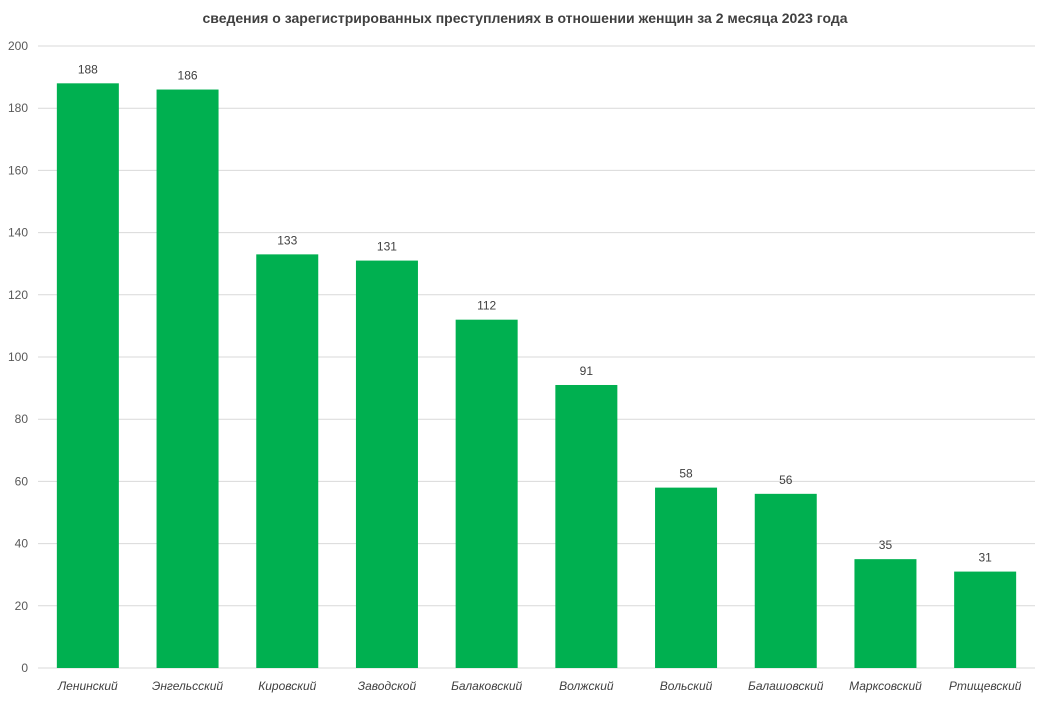 The image size is (1050, 702). What do you see at coordinates (886, 545) in the screenshot?
I see `data-label: 35` at bounding box center [886, 545].